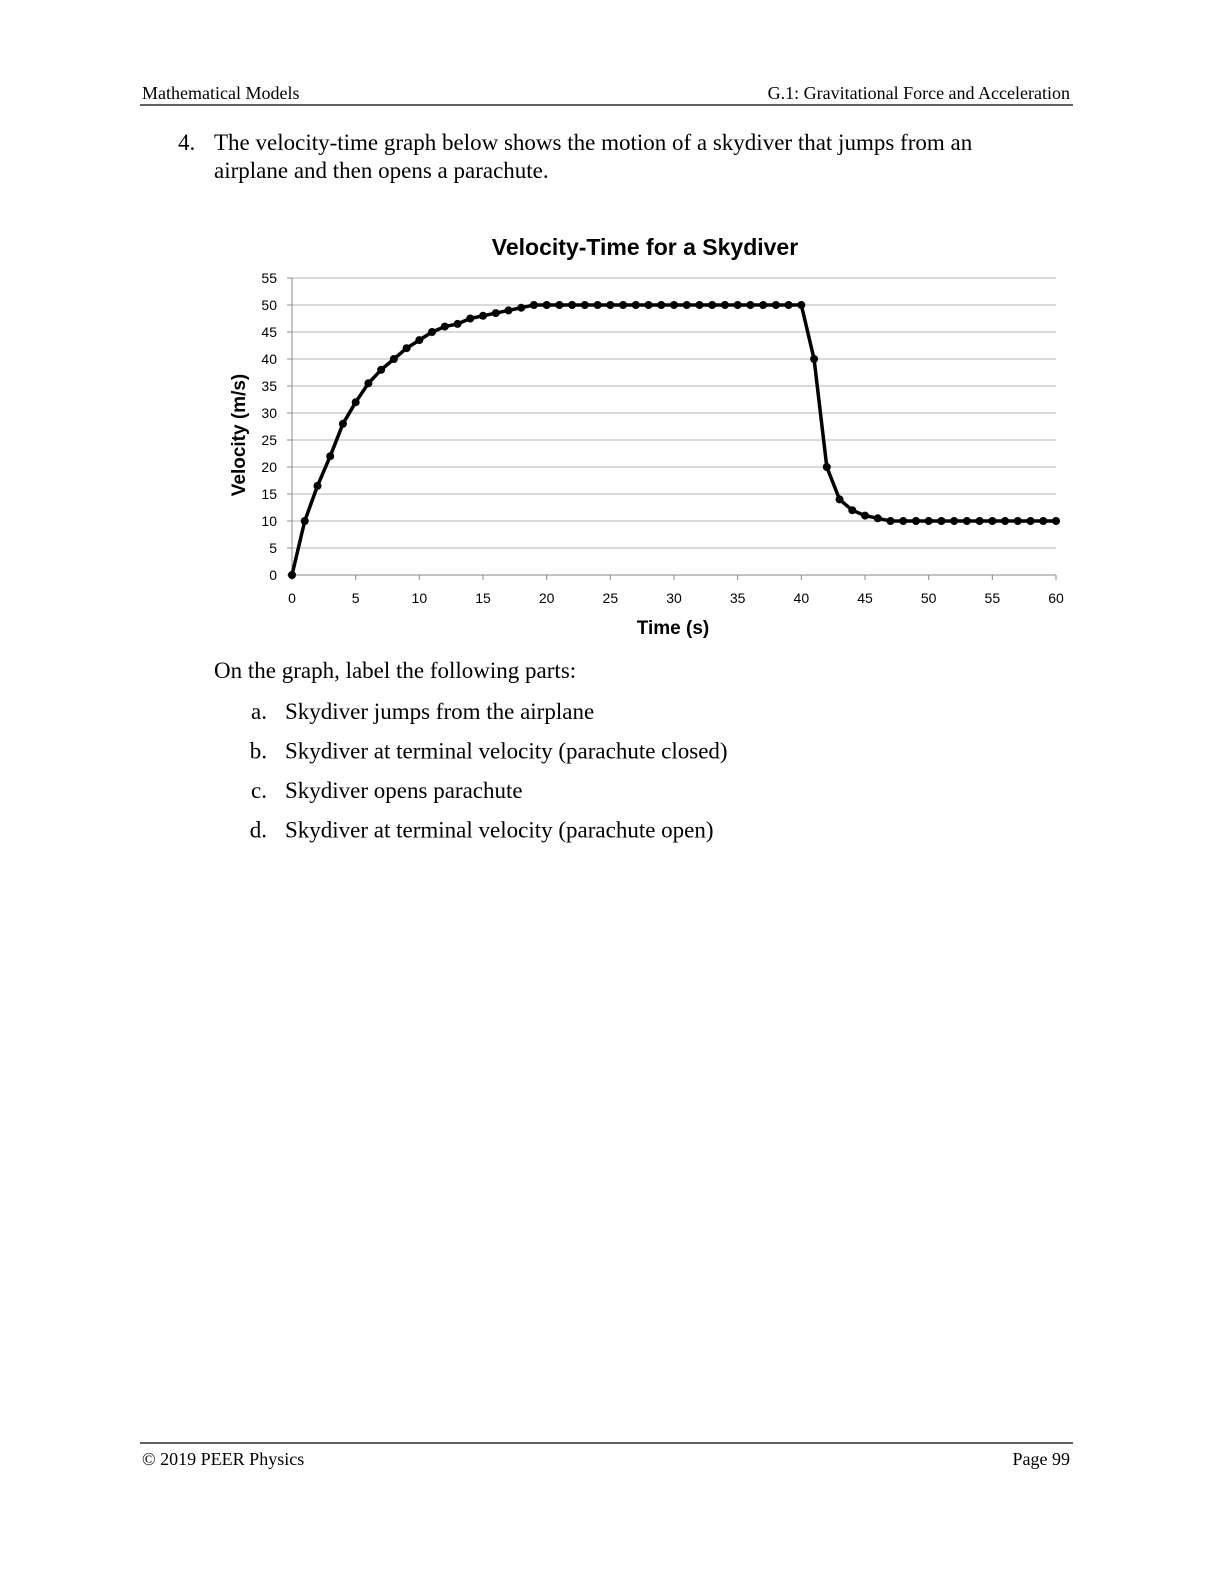 The width and height of the screenshot is (1224, 1584). Describe the element at coordinates (273, 548) in the screenshot. I see `y-tick-label: 5` at that location.